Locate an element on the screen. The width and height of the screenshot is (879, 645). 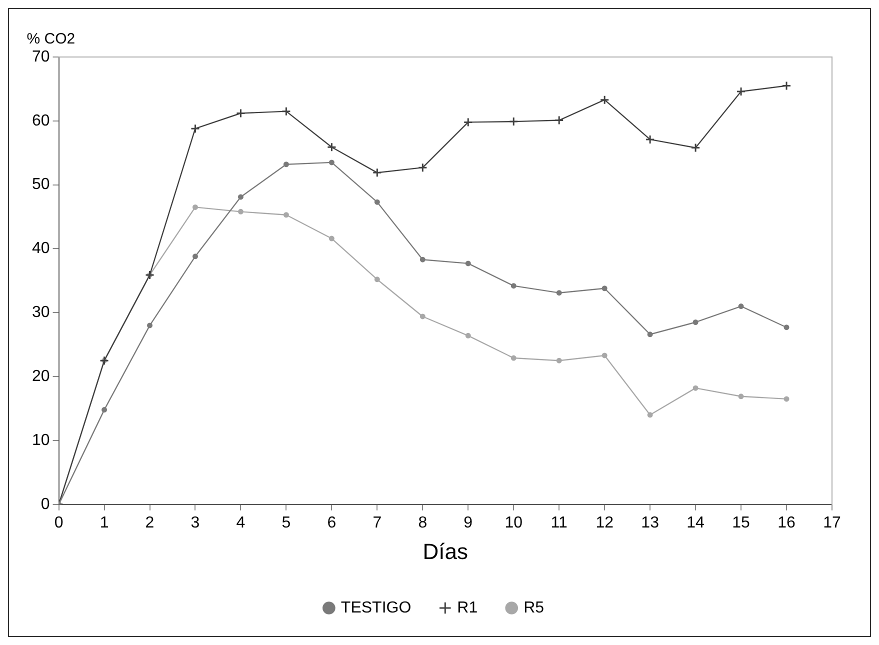
y-tick-label: 30 is located at coordinates (41, 313).